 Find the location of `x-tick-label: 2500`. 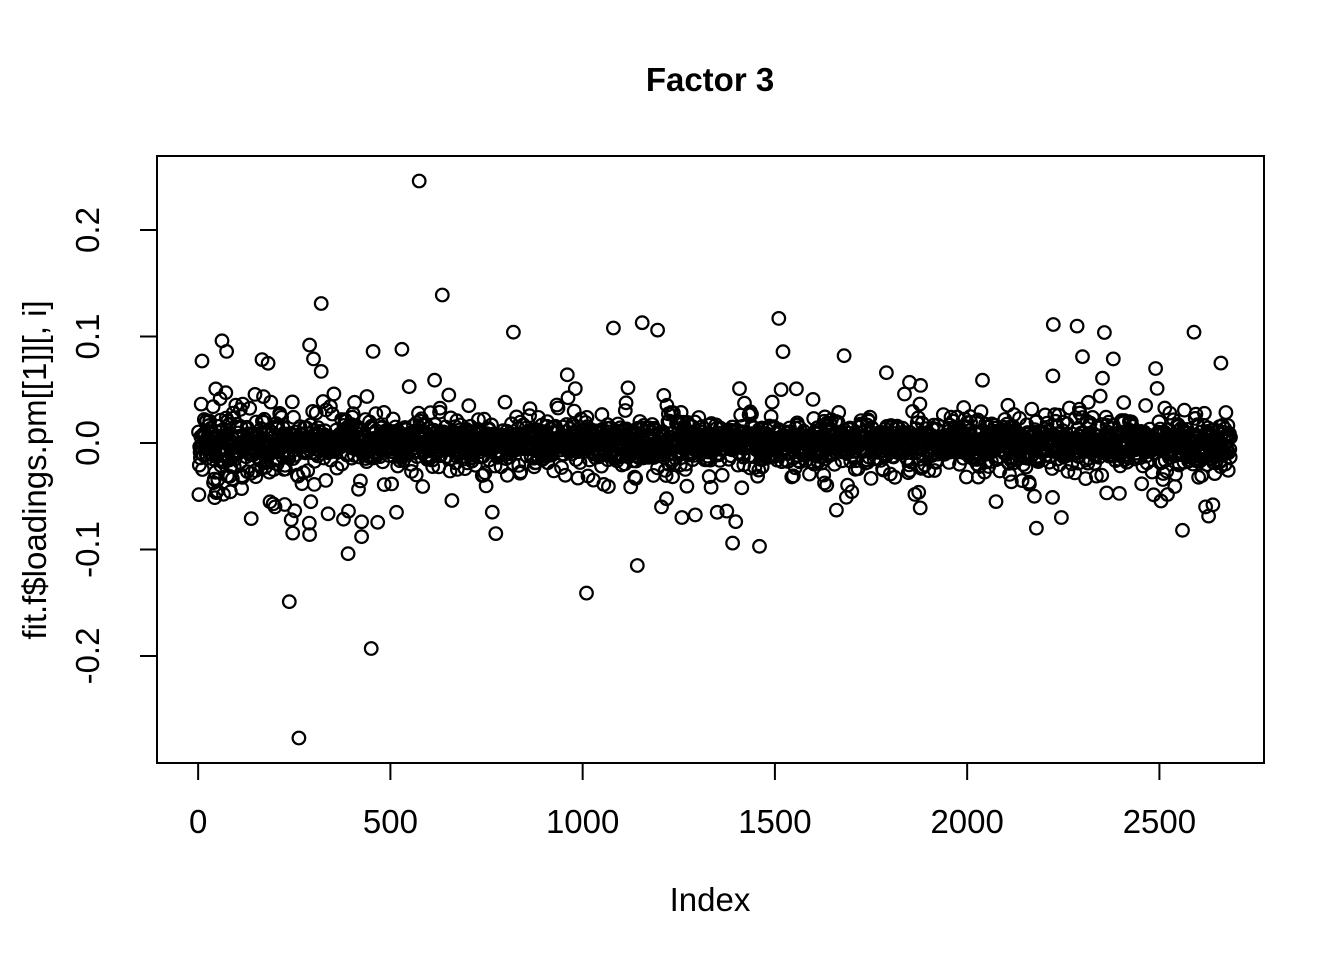

x-tick-label: 2500 is located at coordinates (1159, 821).